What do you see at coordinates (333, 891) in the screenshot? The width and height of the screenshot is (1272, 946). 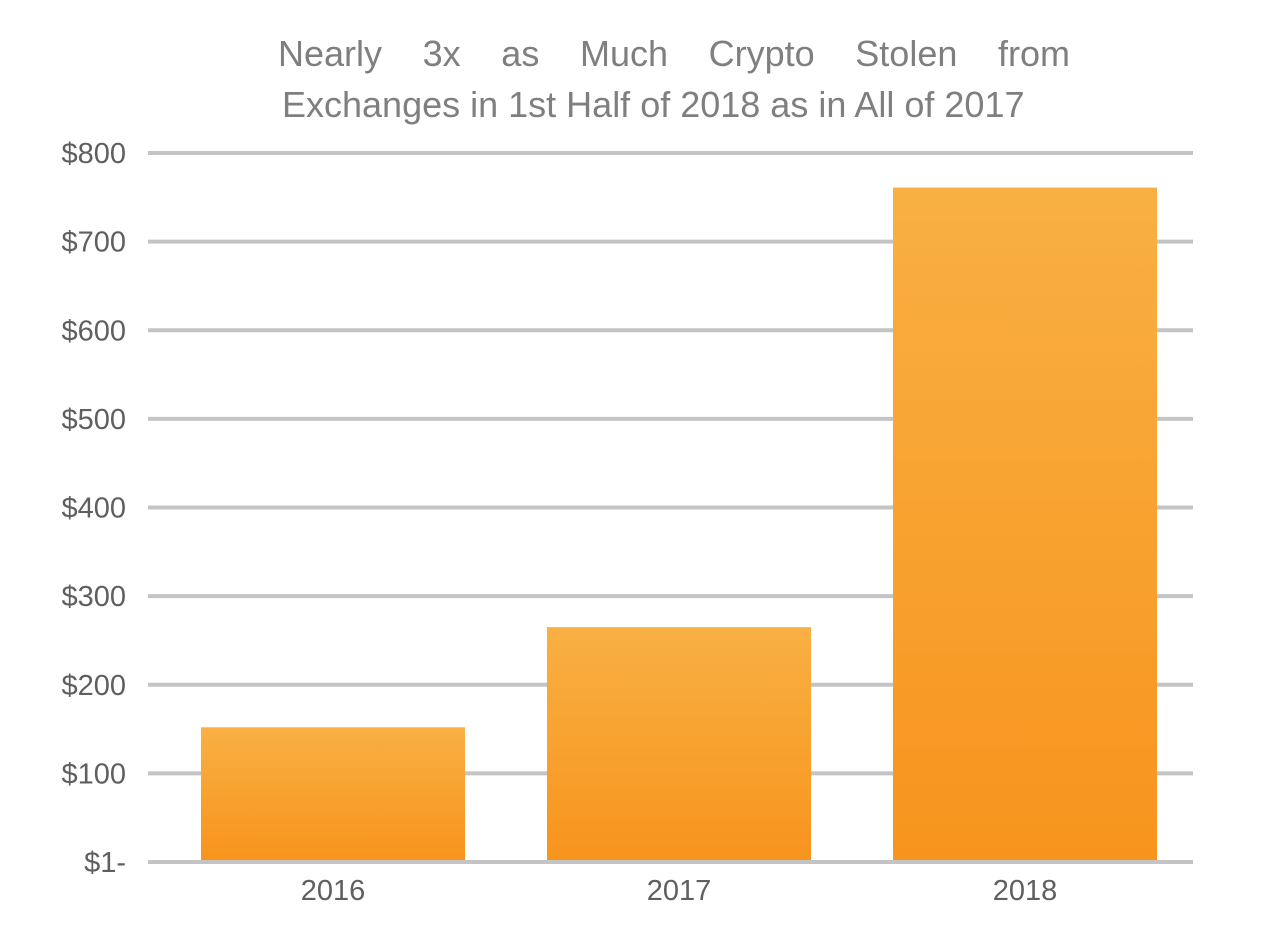 I see `x-tick-label-2016: 2016` at bounding box center [333, 891].